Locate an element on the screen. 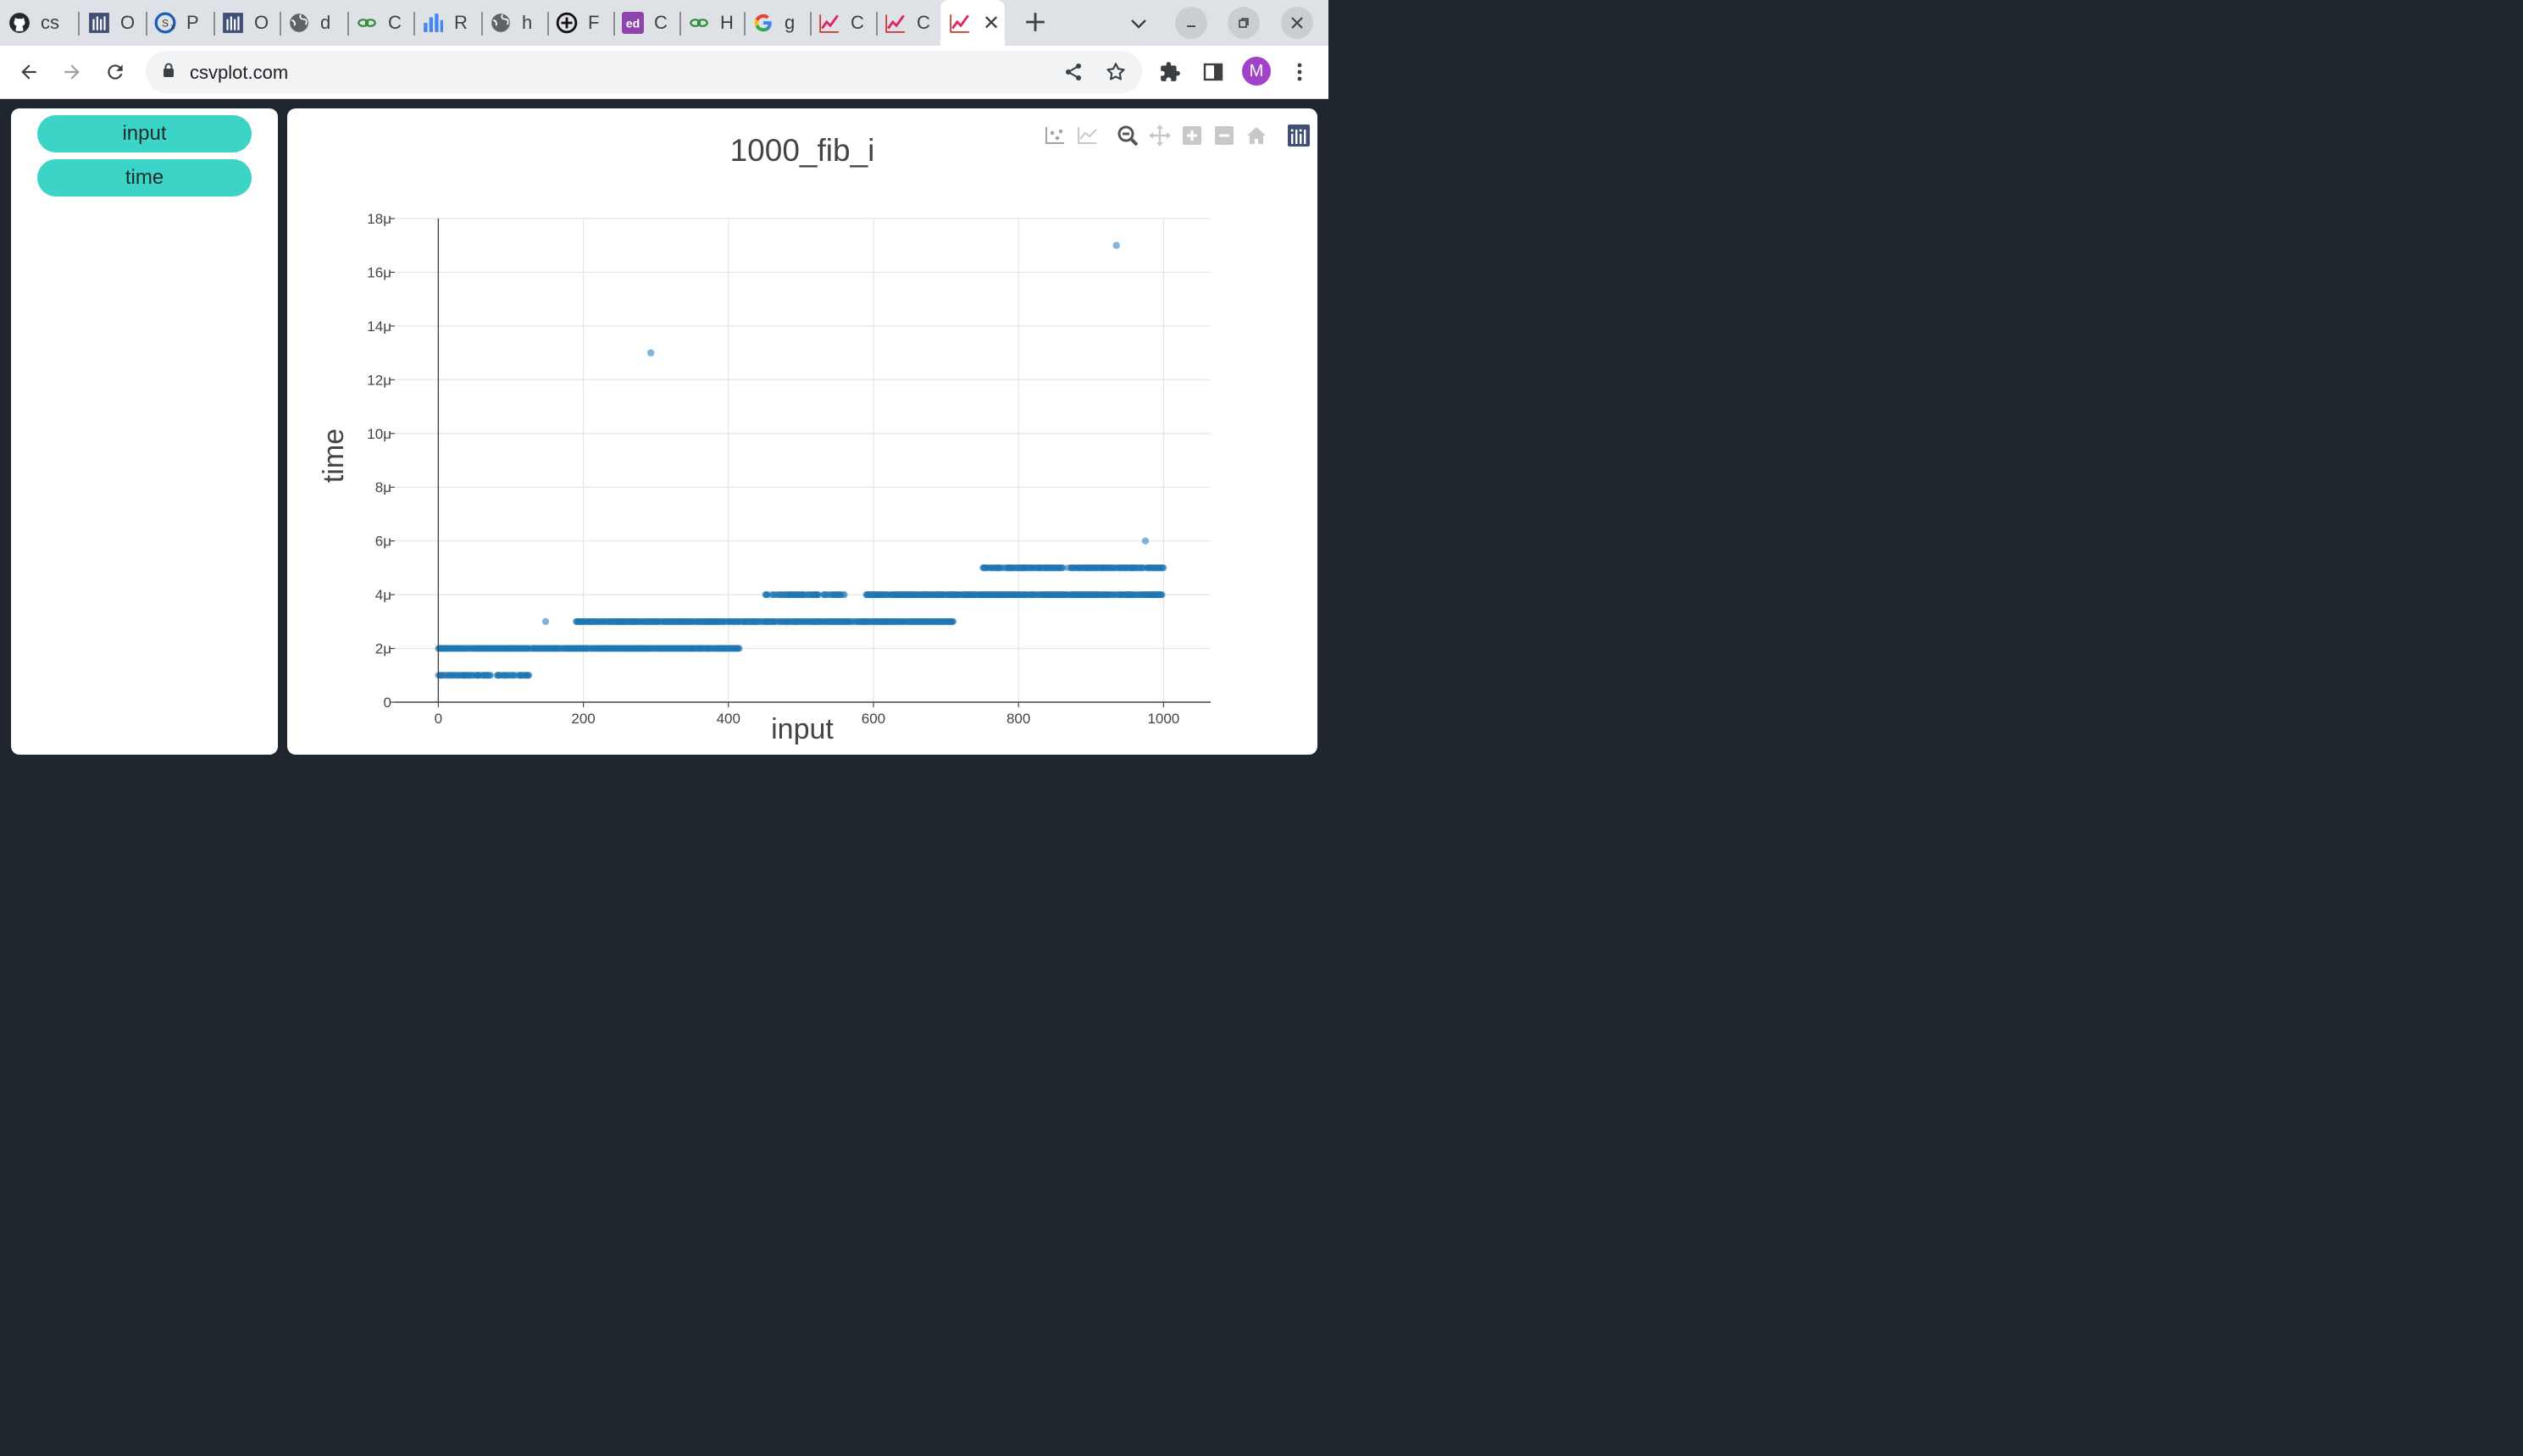  chevron-down-icon is located at coordinates (1139, 24).